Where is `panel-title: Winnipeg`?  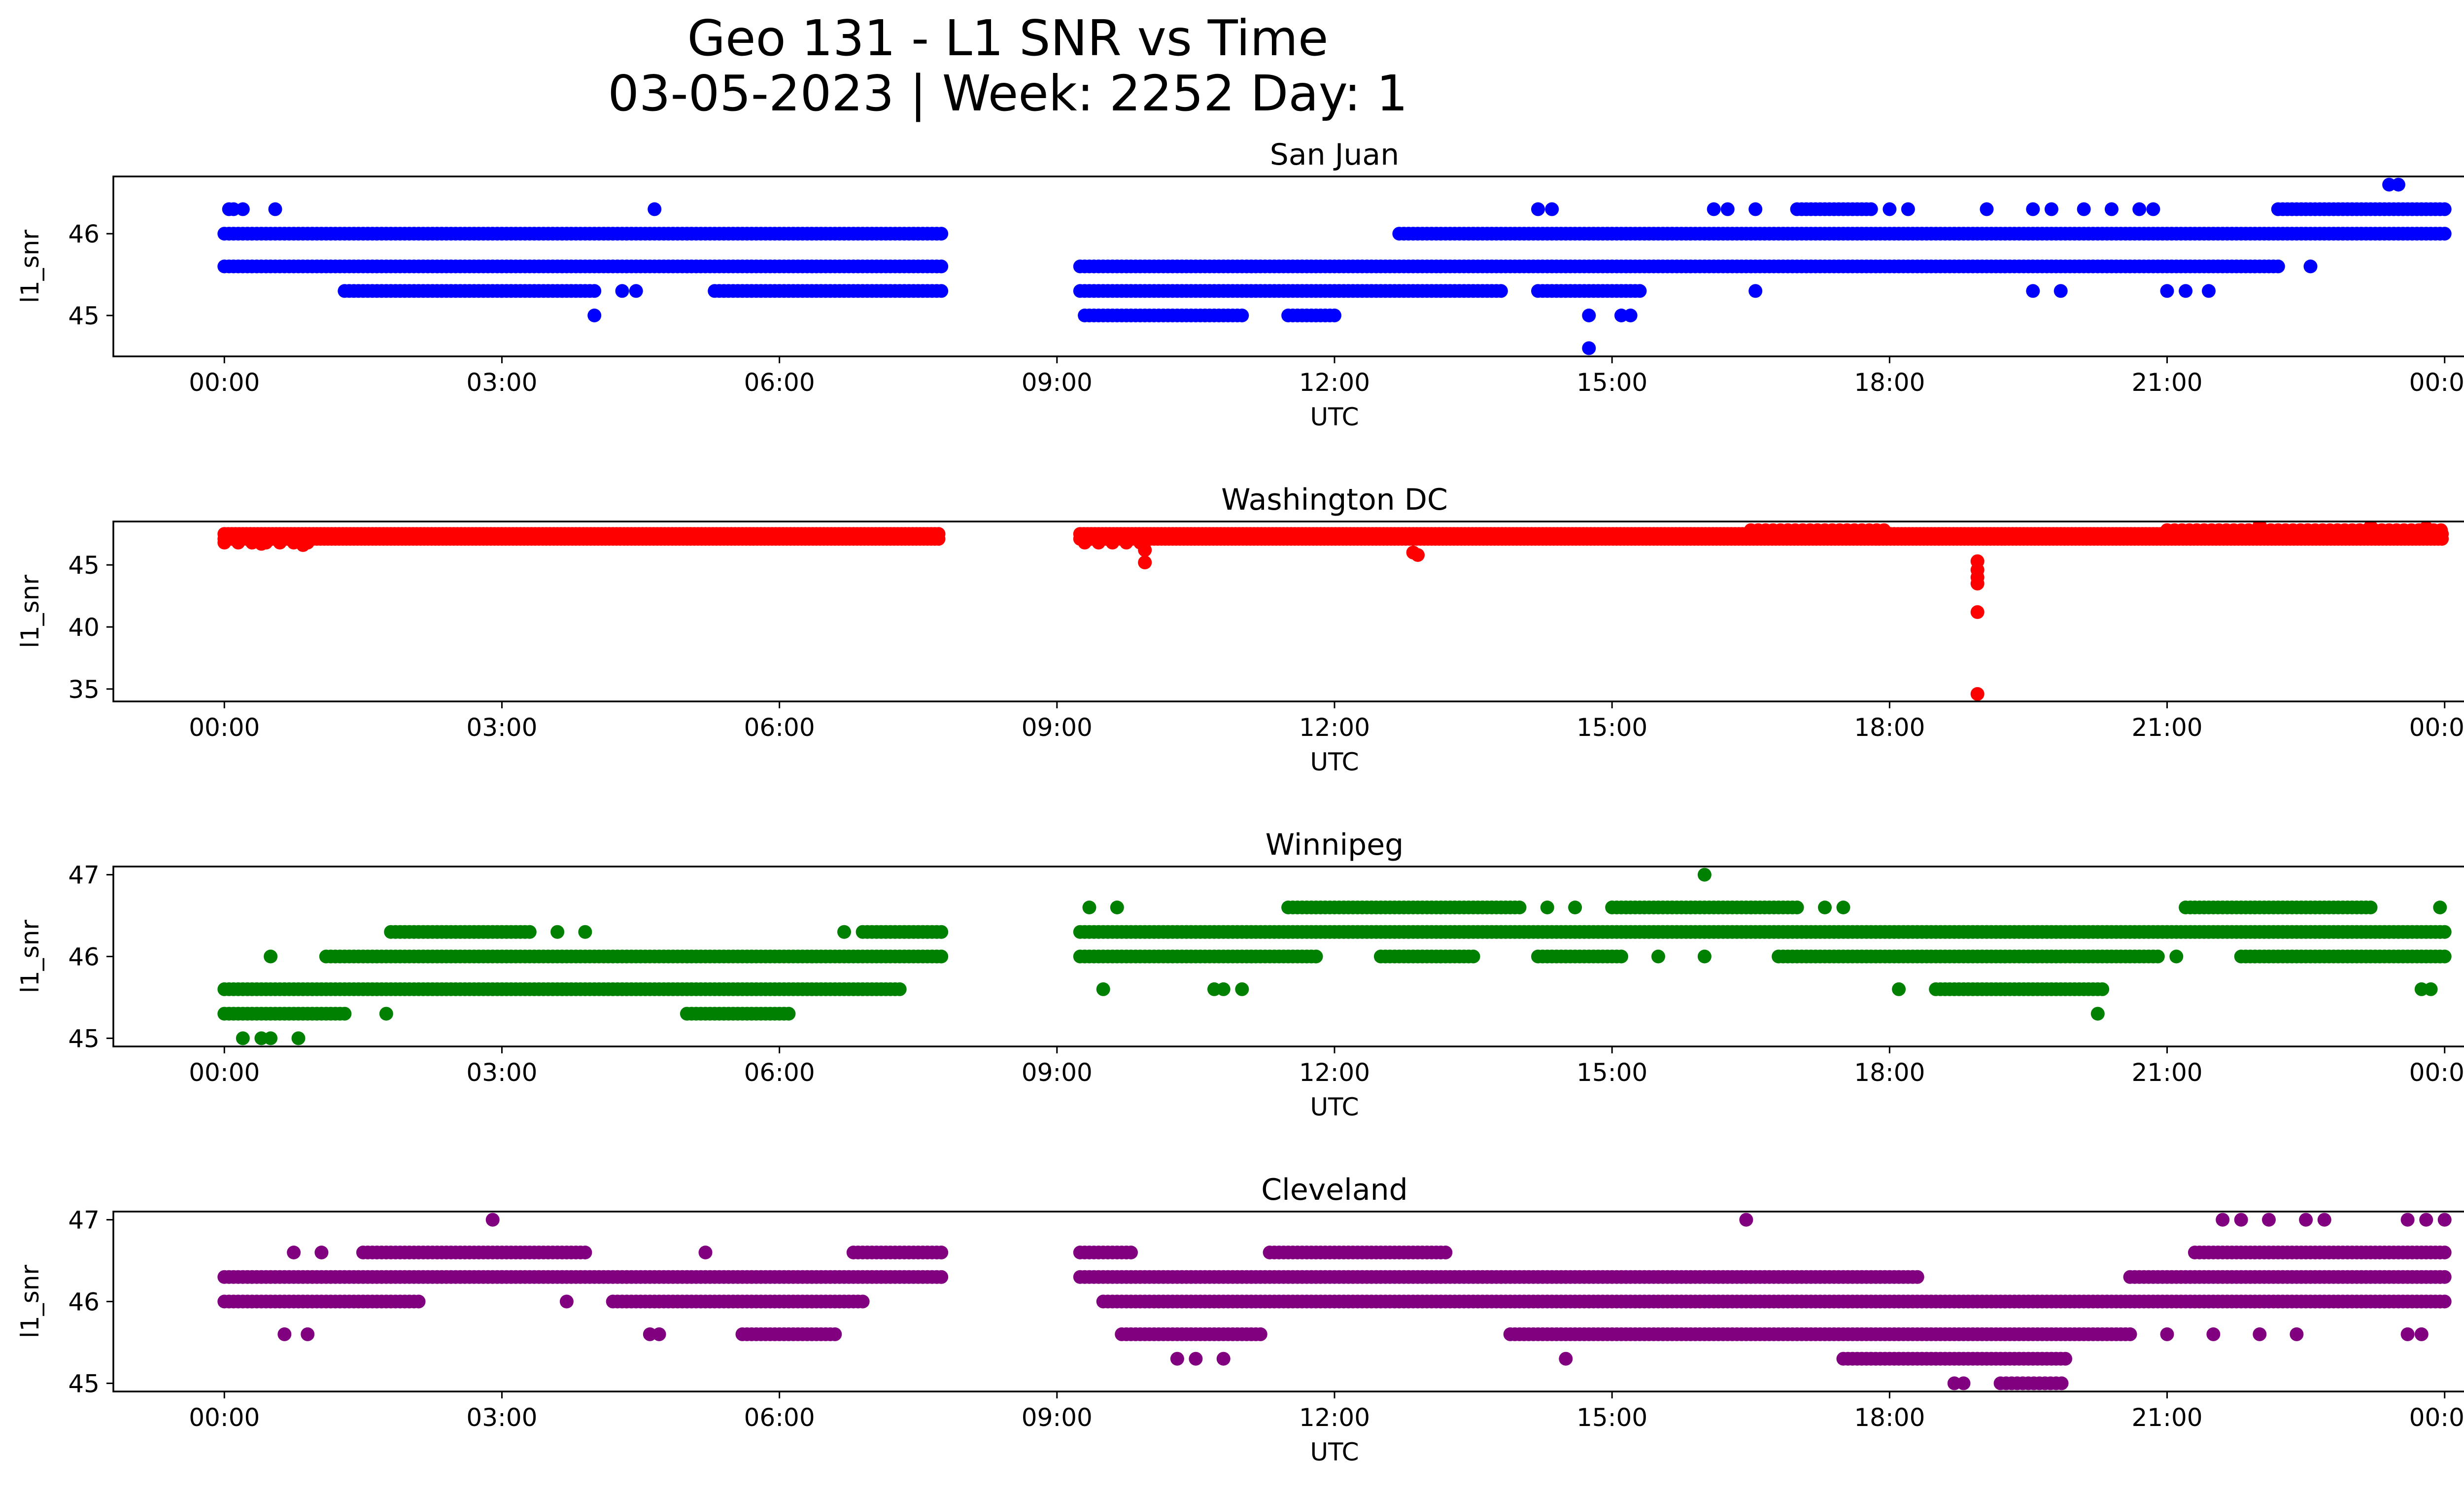
panel-title: Winnipeg is located at coordinates (1335, 845).